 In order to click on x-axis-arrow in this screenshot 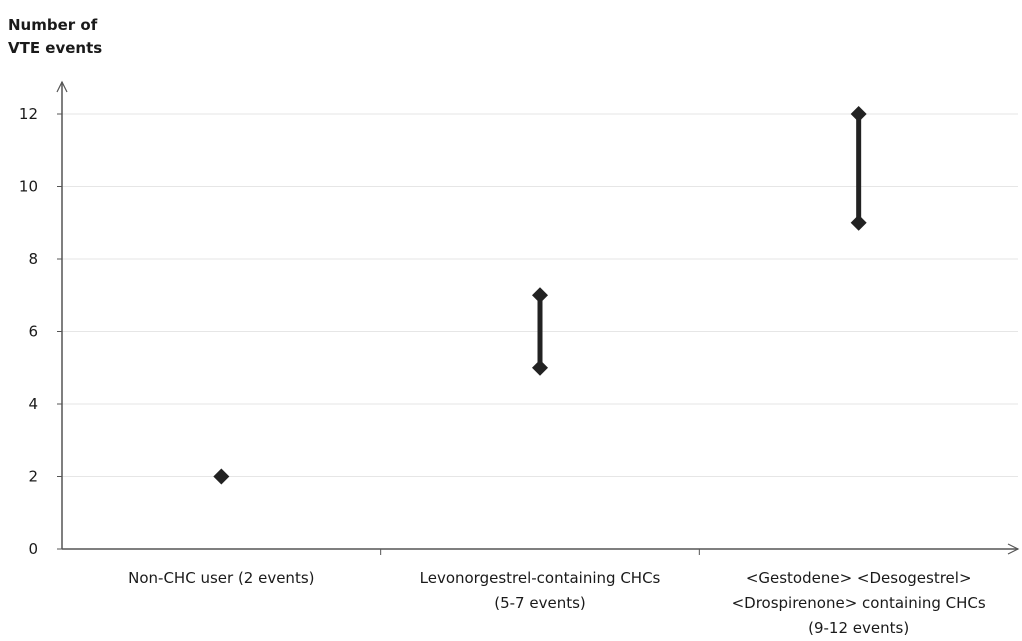, I will do `click(1013, 549)`.